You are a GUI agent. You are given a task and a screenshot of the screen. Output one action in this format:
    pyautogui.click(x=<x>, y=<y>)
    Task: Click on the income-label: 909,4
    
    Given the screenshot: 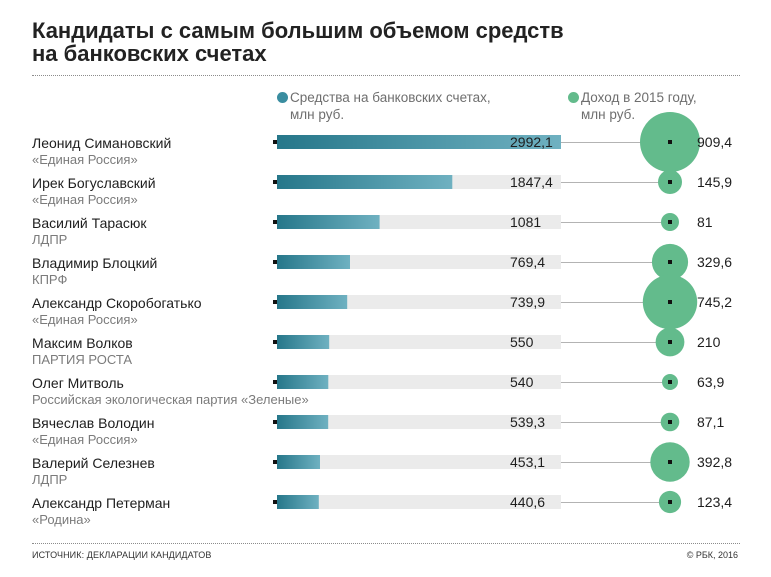 What is the action you would take?
    pyautogui.click(x=714, y=142)
    